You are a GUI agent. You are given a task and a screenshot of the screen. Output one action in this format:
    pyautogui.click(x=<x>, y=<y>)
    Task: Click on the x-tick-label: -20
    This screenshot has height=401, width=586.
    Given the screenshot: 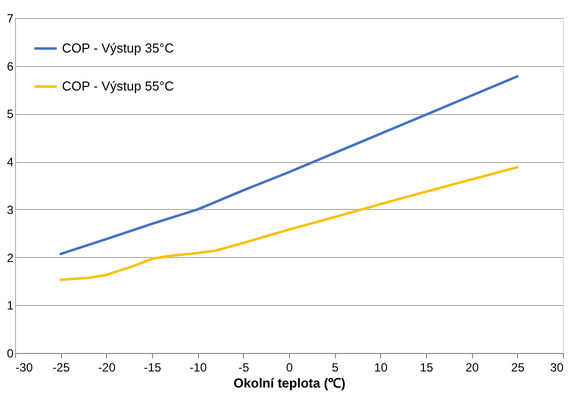 What is the action you would take?
    pyautogui.click(x=107, y=367)
    